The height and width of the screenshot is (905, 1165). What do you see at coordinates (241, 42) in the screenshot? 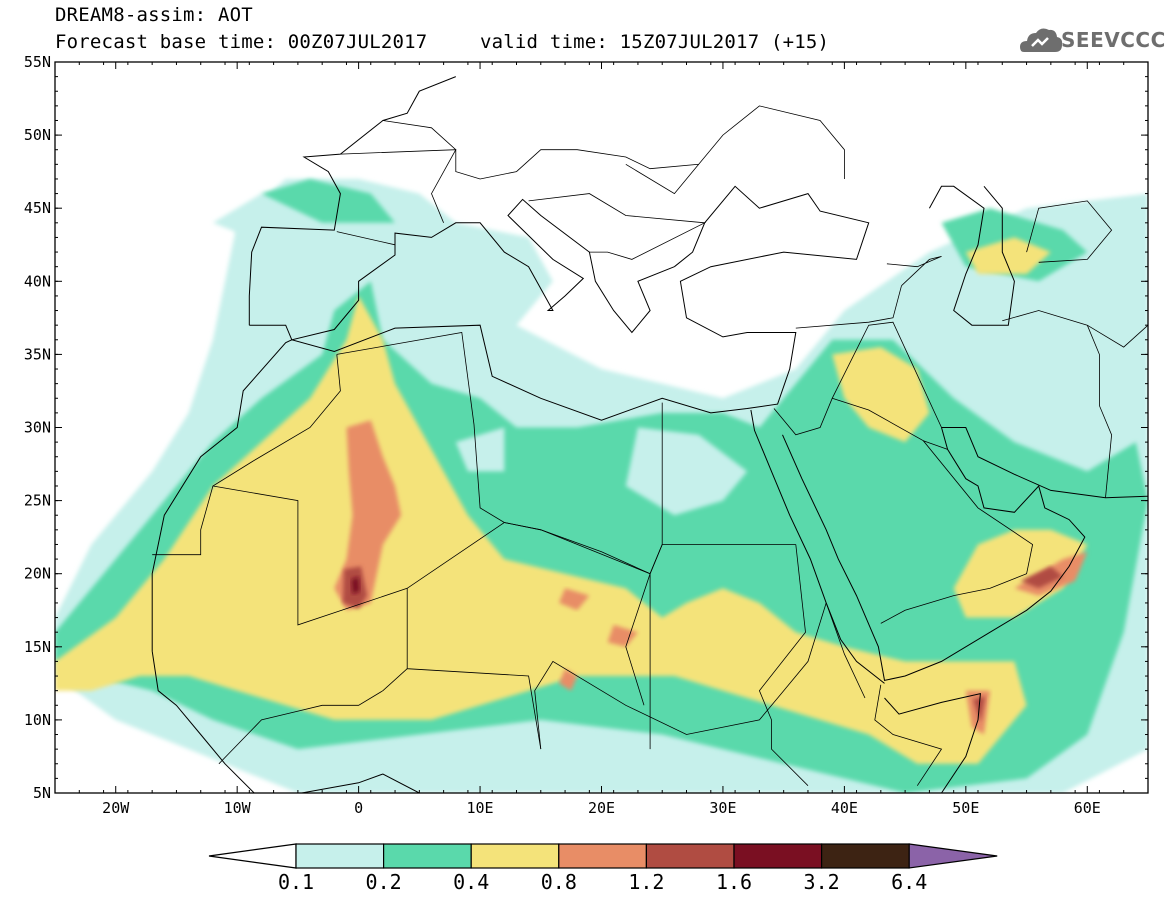
I see `forecast-base-time: Forecast base time: 00Z07JUL2017` at bounding box center [241, 42].